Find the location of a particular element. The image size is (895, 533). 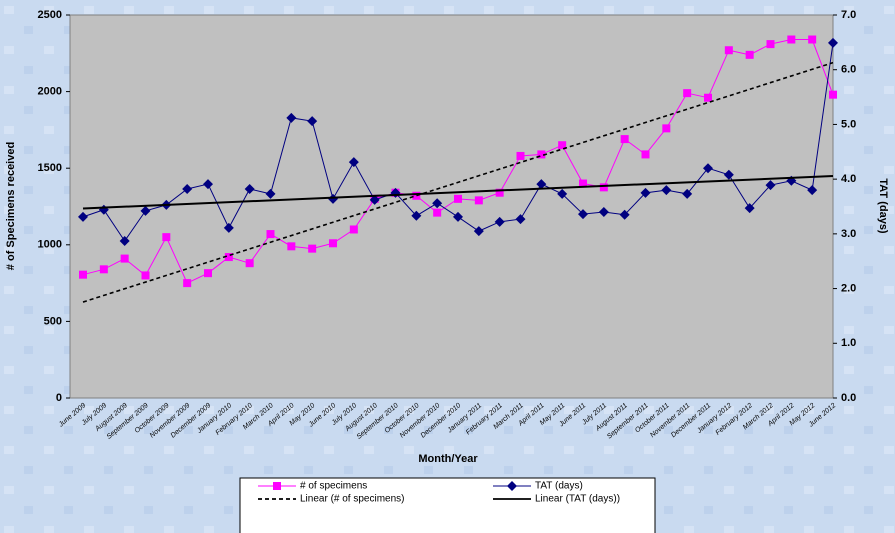

legend-label: Linear (# of specimens) is located at coordinates (352, 499).